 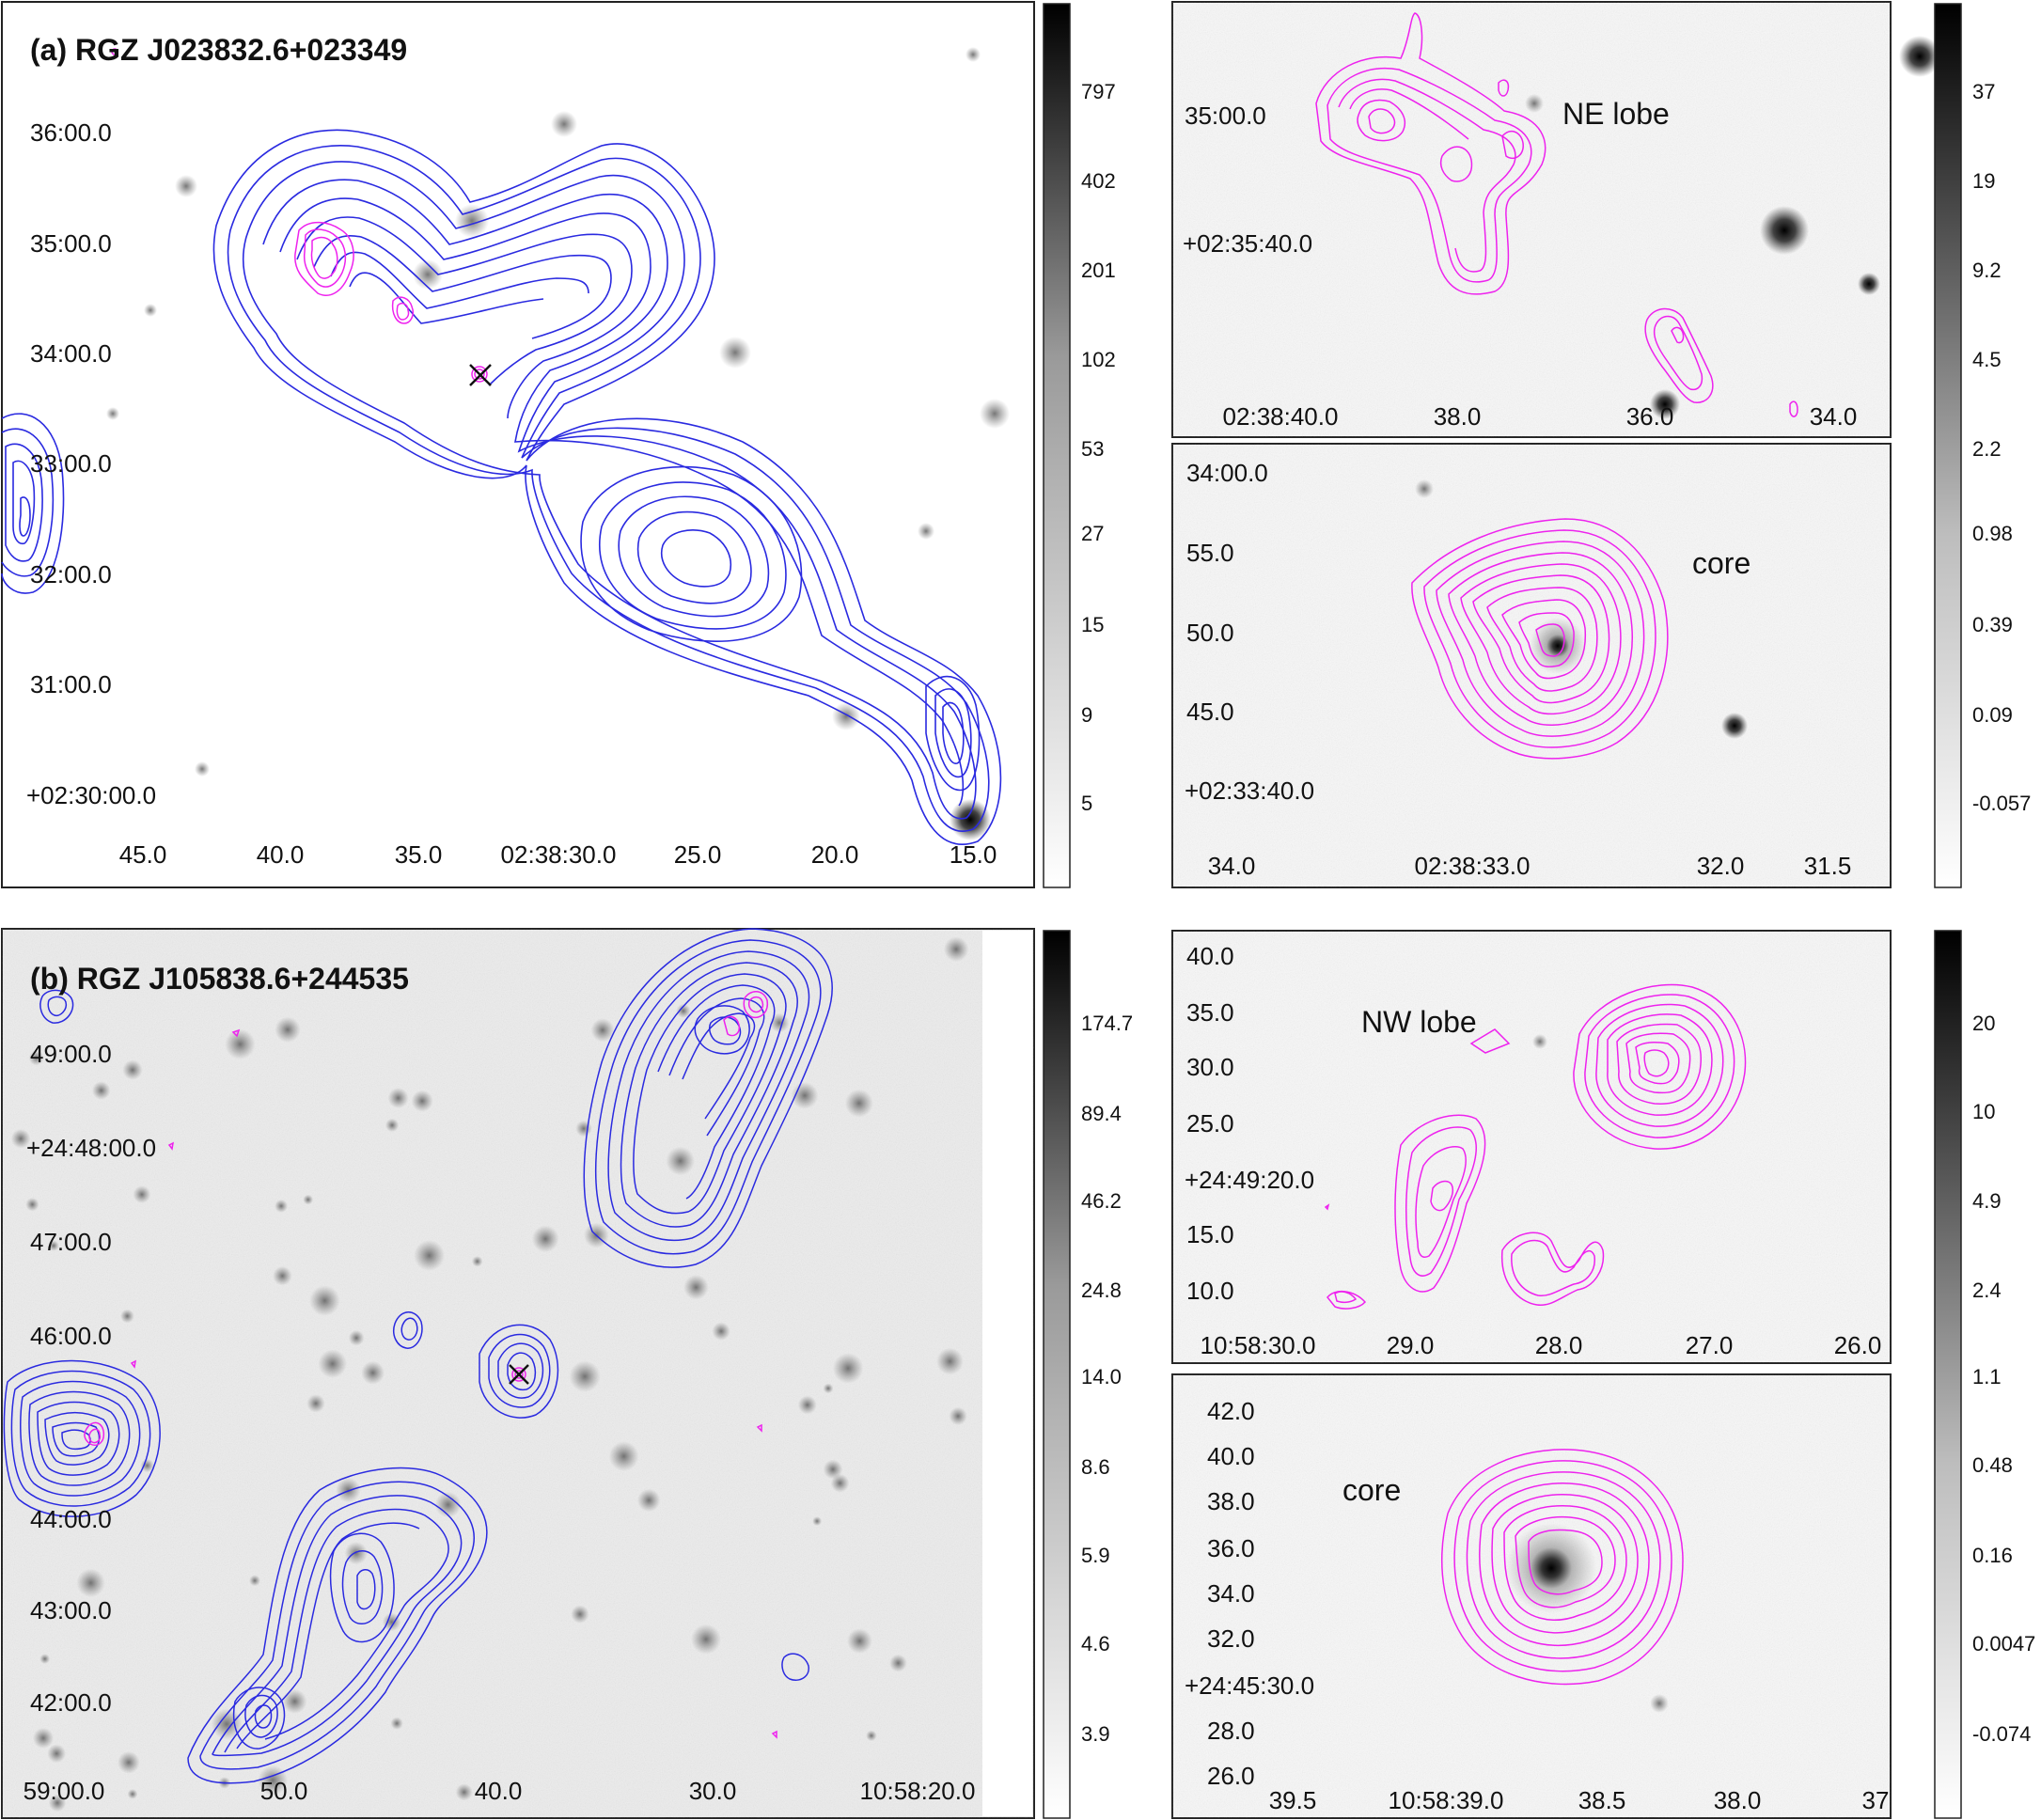 I want to click on panel-b-icbar-5: 0.48, so click(x=1992, y=1465).